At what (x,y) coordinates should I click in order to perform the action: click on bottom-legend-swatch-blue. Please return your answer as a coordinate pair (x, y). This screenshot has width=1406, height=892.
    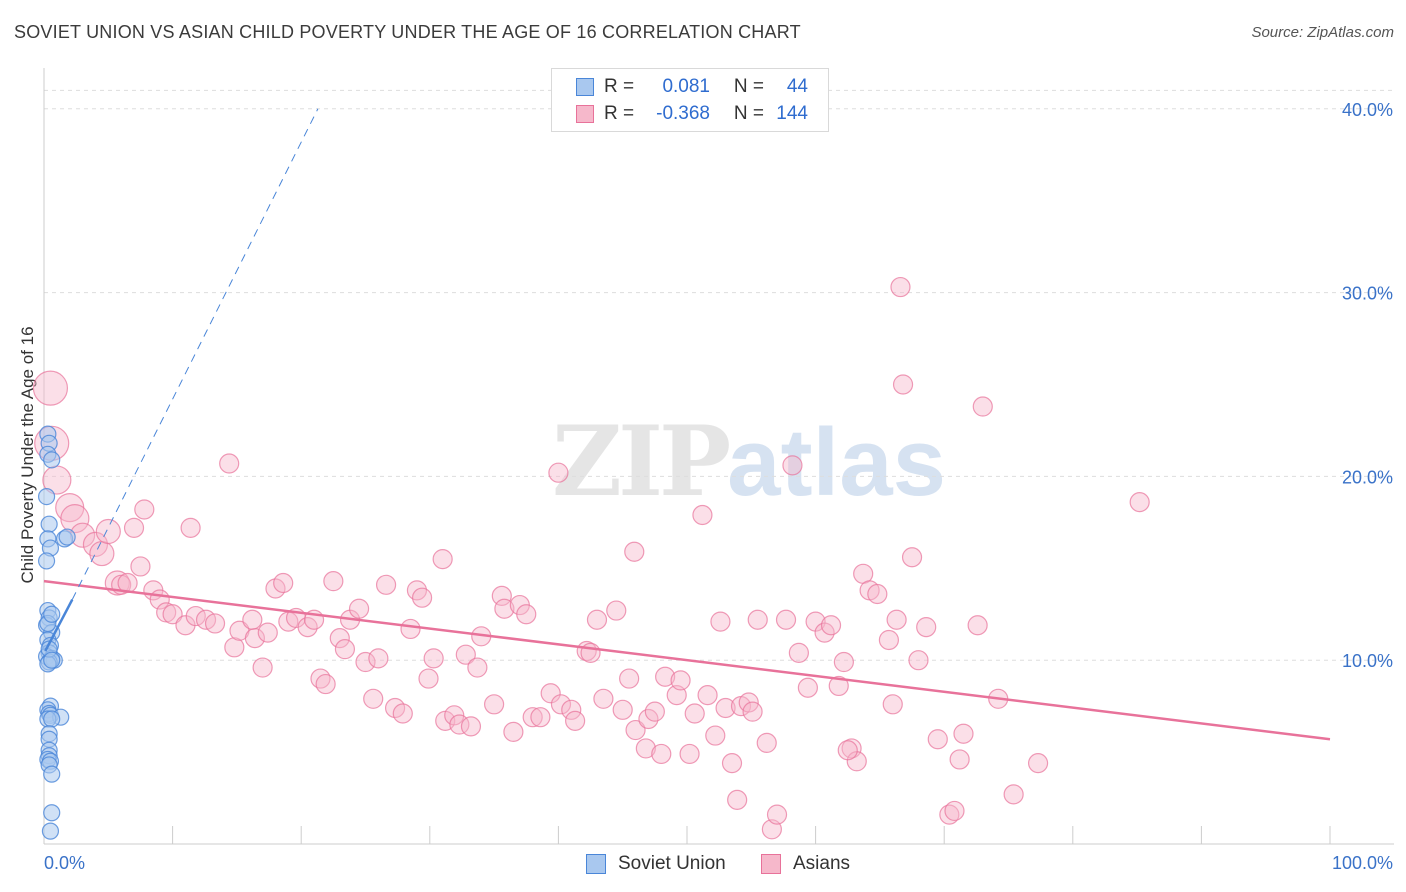
    Looking at the image, I should click on (596, 864).